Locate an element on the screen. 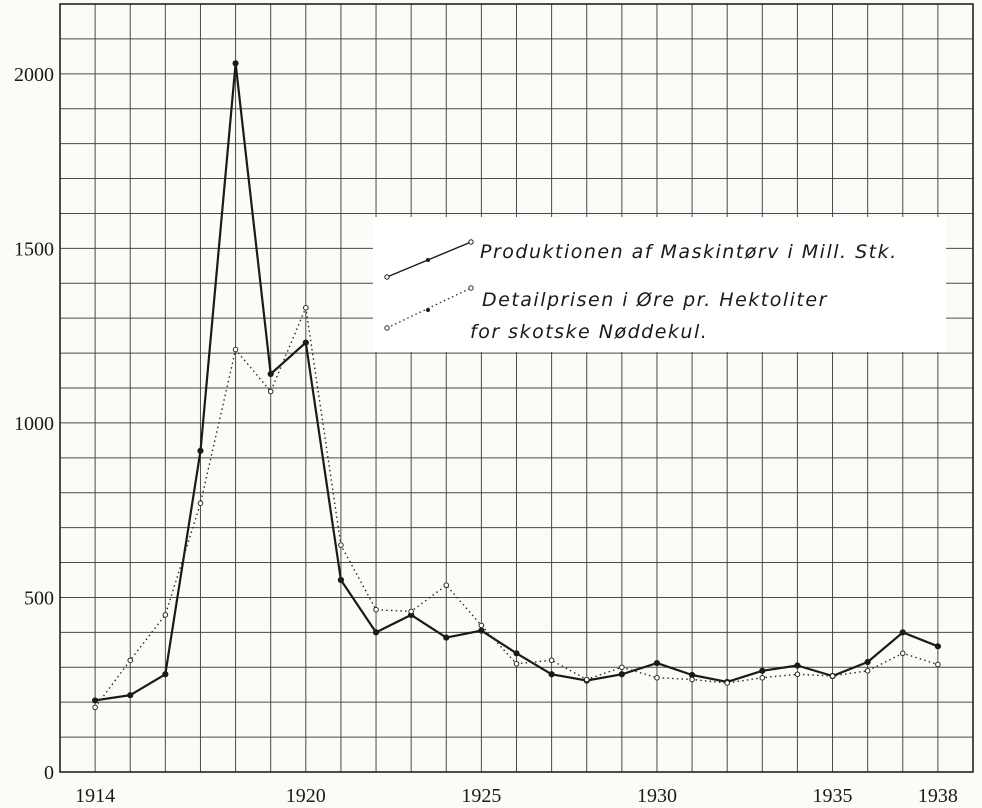 This screenshot has height=808, width=982. y-axis: 0 500 1000 1500 2000 is located at coordinates (34, 424).